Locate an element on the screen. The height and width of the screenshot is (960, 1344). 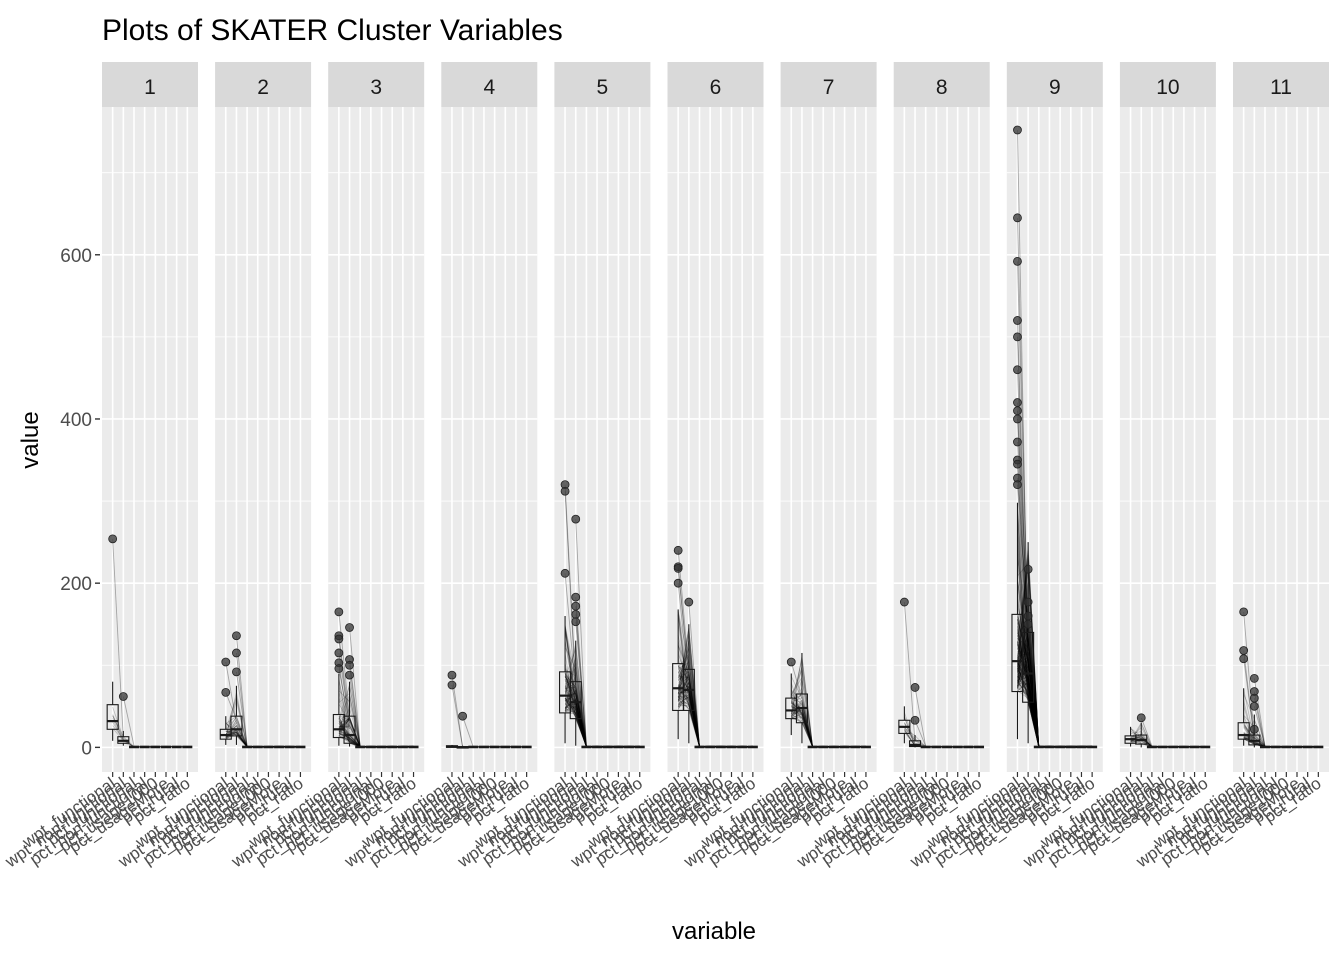
facet-strip-label: 1 is located at coordinates (150, 87).